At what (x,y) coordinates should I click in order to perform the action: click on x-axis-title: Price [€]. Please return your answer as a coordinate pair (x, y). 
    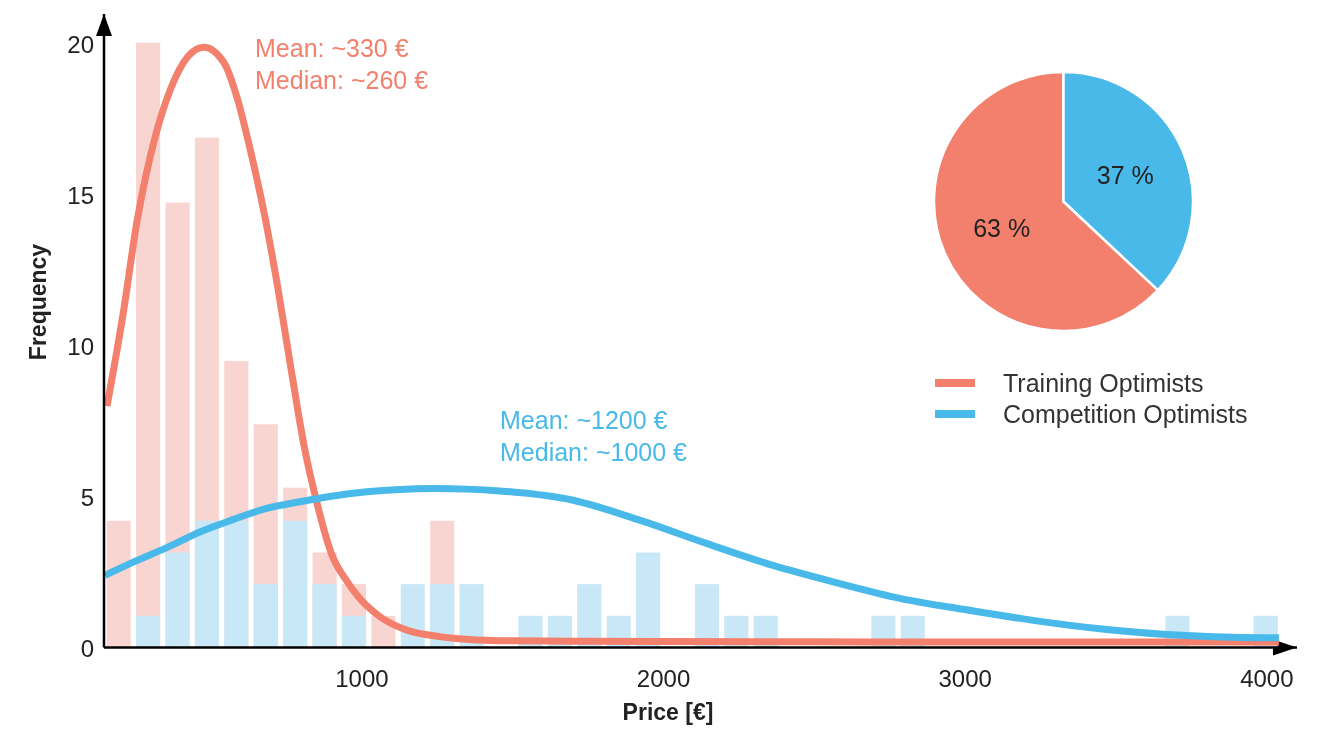
    Looking at the image, I should click on (668, 712).